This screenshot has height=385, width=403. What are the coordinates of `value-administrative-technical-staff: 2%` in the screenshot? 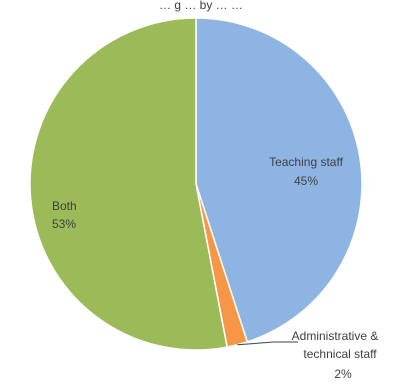 It's located at (343, 374).